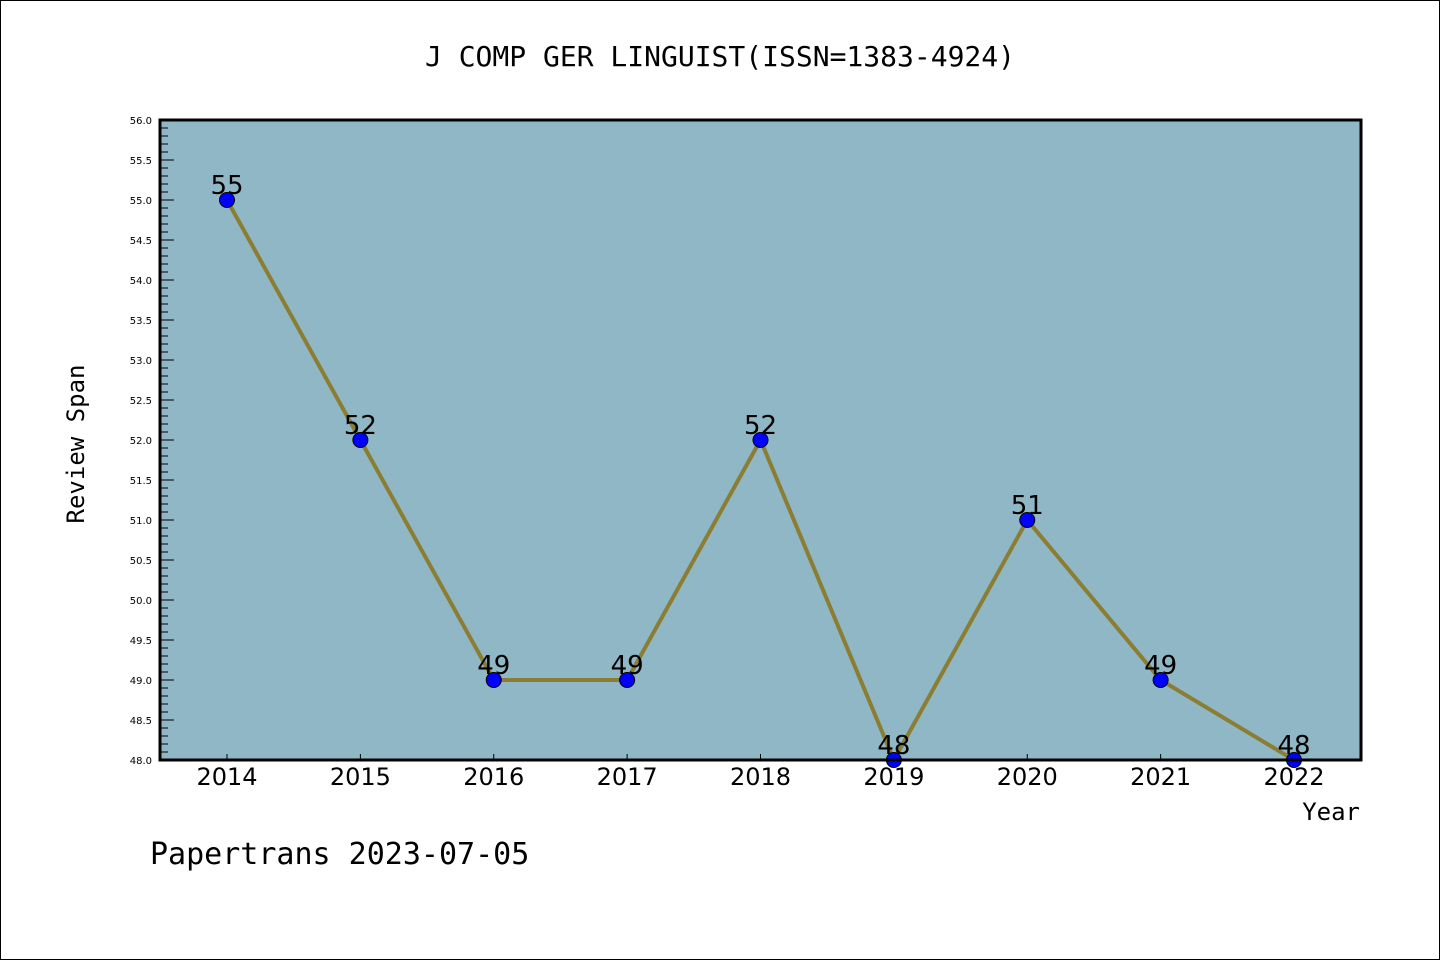 This screenshot has height=960, width=1440. I want to click on x-tick-label: 2017, so click(627, 777).